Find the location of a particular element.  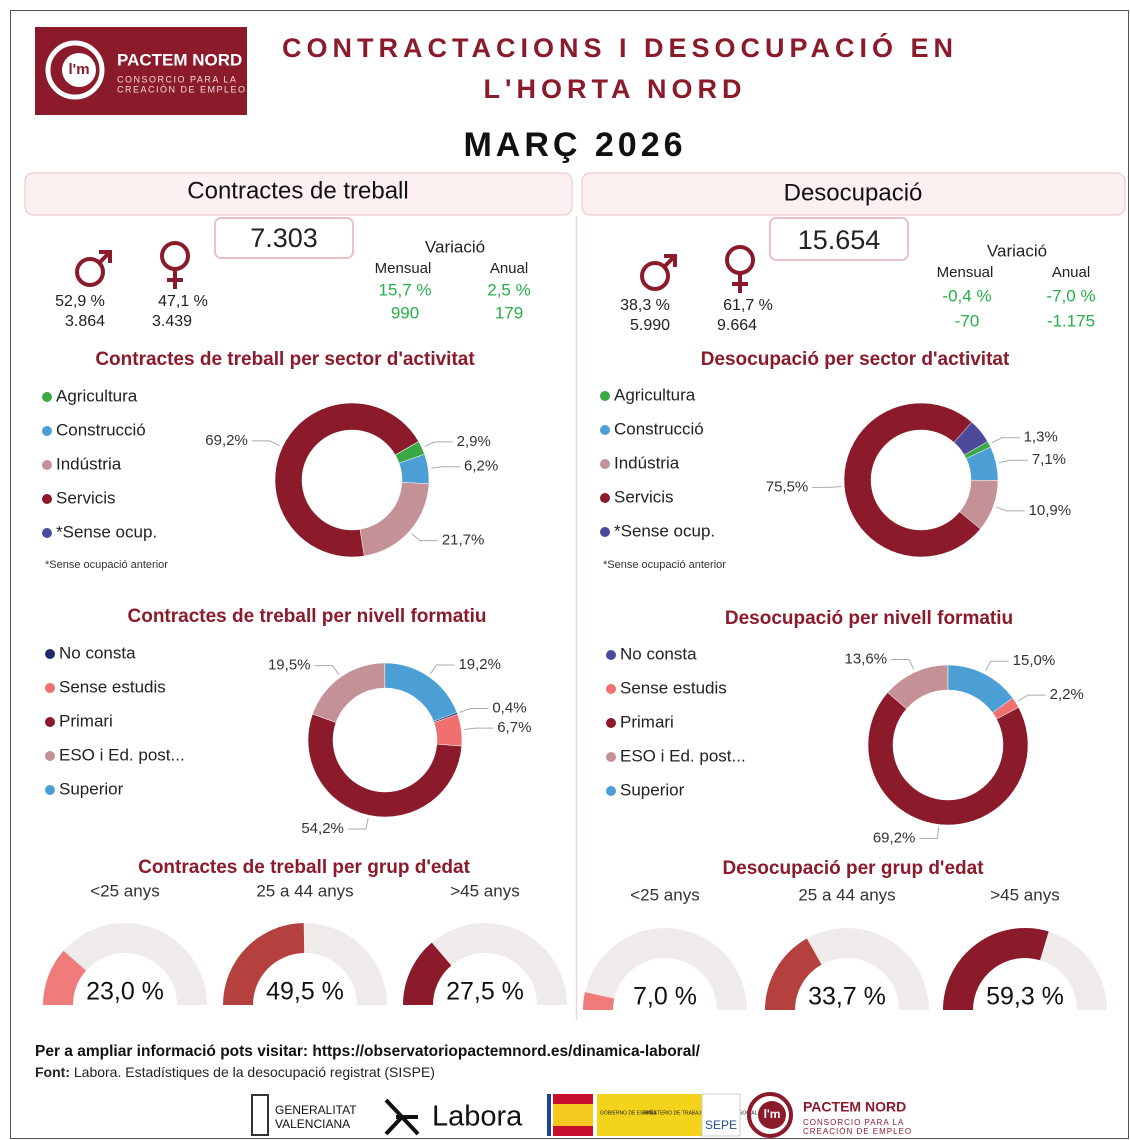

data-label: 7,1% is located at coordinates (1049, 459).